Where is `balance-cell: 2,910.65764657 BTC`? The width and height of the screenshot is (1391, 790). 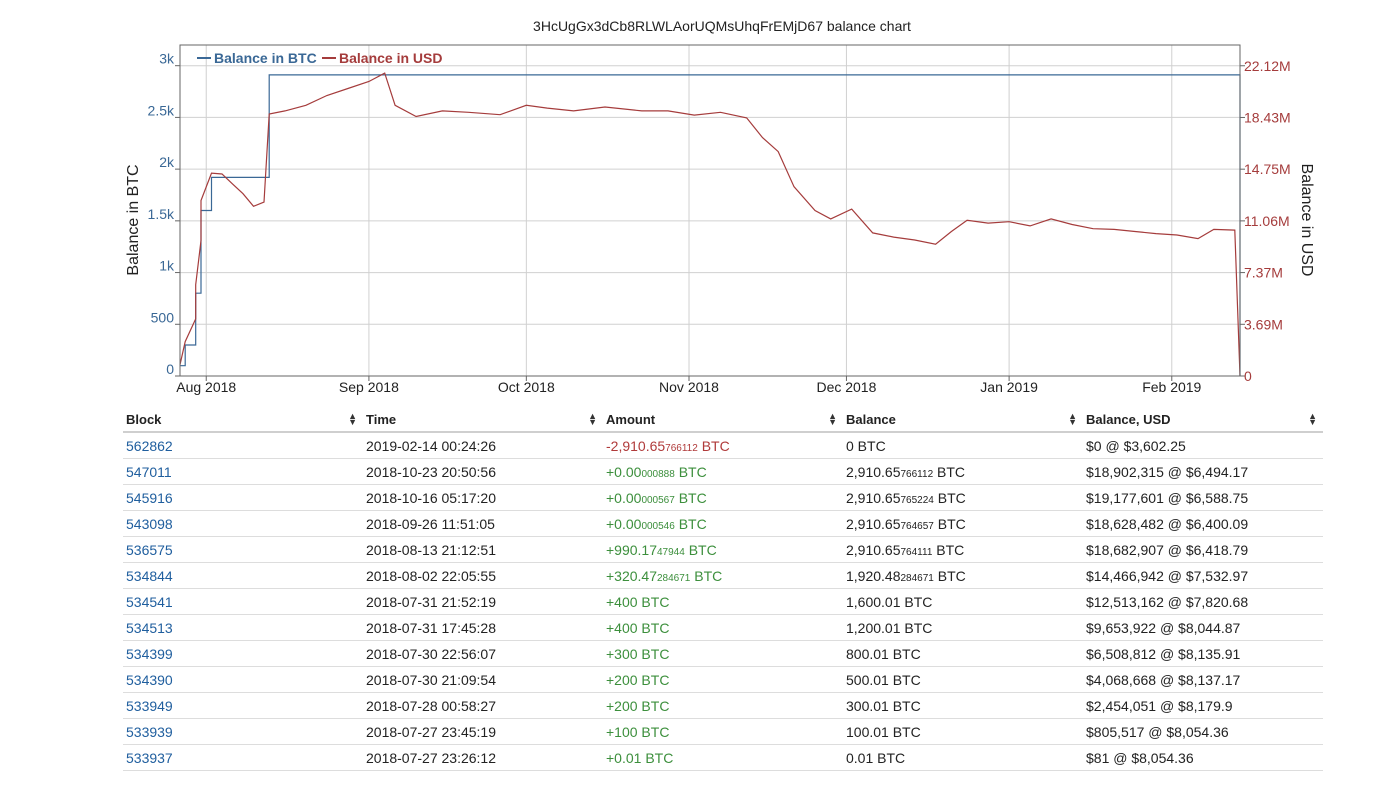
balance-cell: 2,910.65764657 BTC is located at coordinates (963, 523).